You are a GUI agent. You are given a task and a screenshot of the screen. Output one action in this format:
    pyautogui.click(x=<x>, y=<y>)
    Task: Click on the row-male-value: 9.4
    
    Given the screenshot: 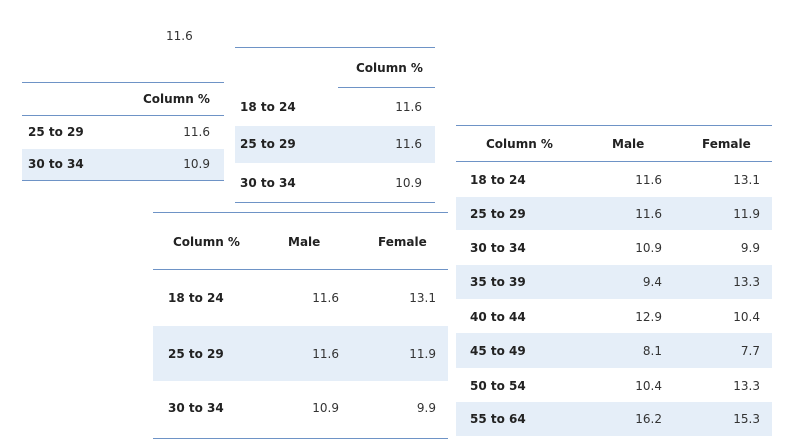 What is the action you would take?
    pyautogui.click(x=652, y=282)
    